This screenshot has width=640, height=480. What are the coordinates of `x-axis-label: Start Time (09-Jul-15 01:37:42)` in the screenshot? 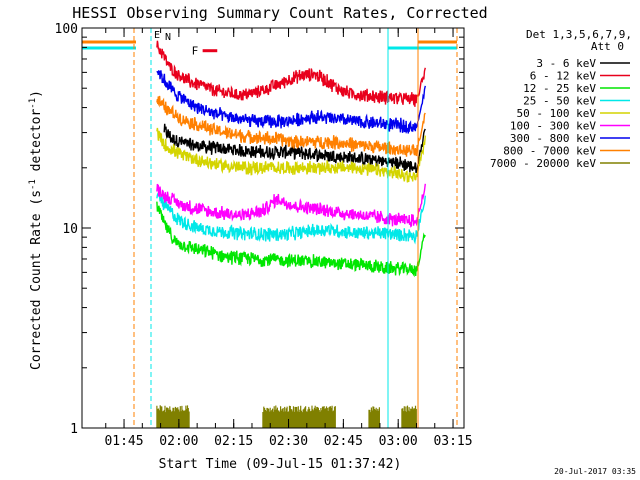 It's located at (280, 464).